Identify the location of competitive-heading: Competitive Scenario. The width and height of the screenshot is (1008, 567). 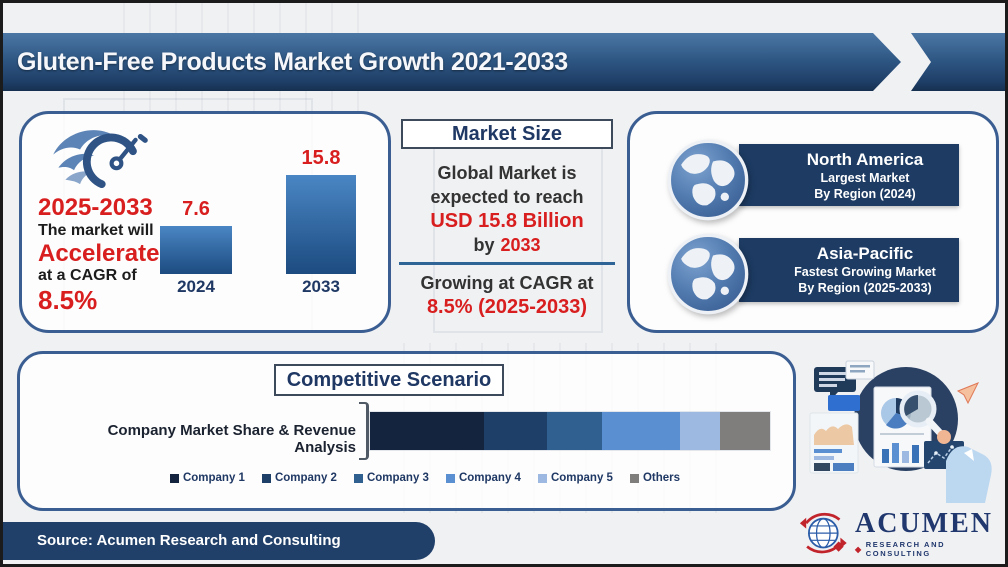
(389, 380).